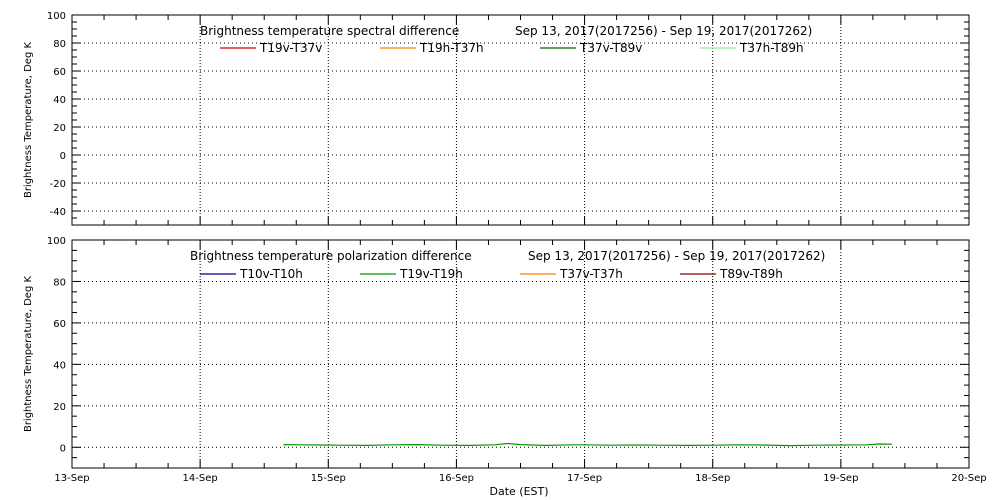  Describe the element at coordinates (58, 212) in the screenshot. I see `y-tick-label: -40` at that location.